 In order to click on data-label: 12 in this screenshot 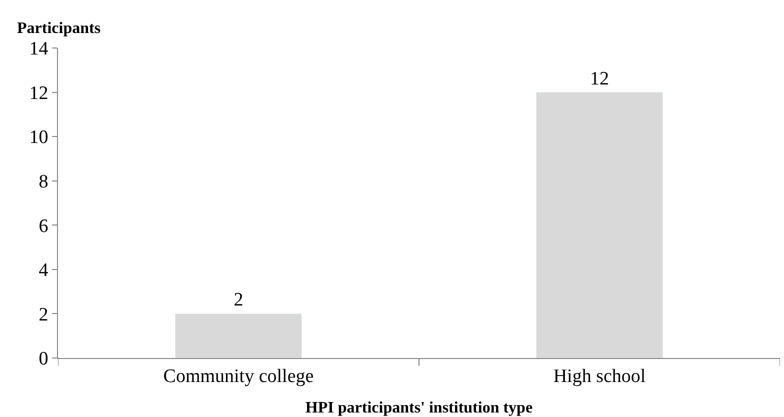, I will do `click(599, 79)`.